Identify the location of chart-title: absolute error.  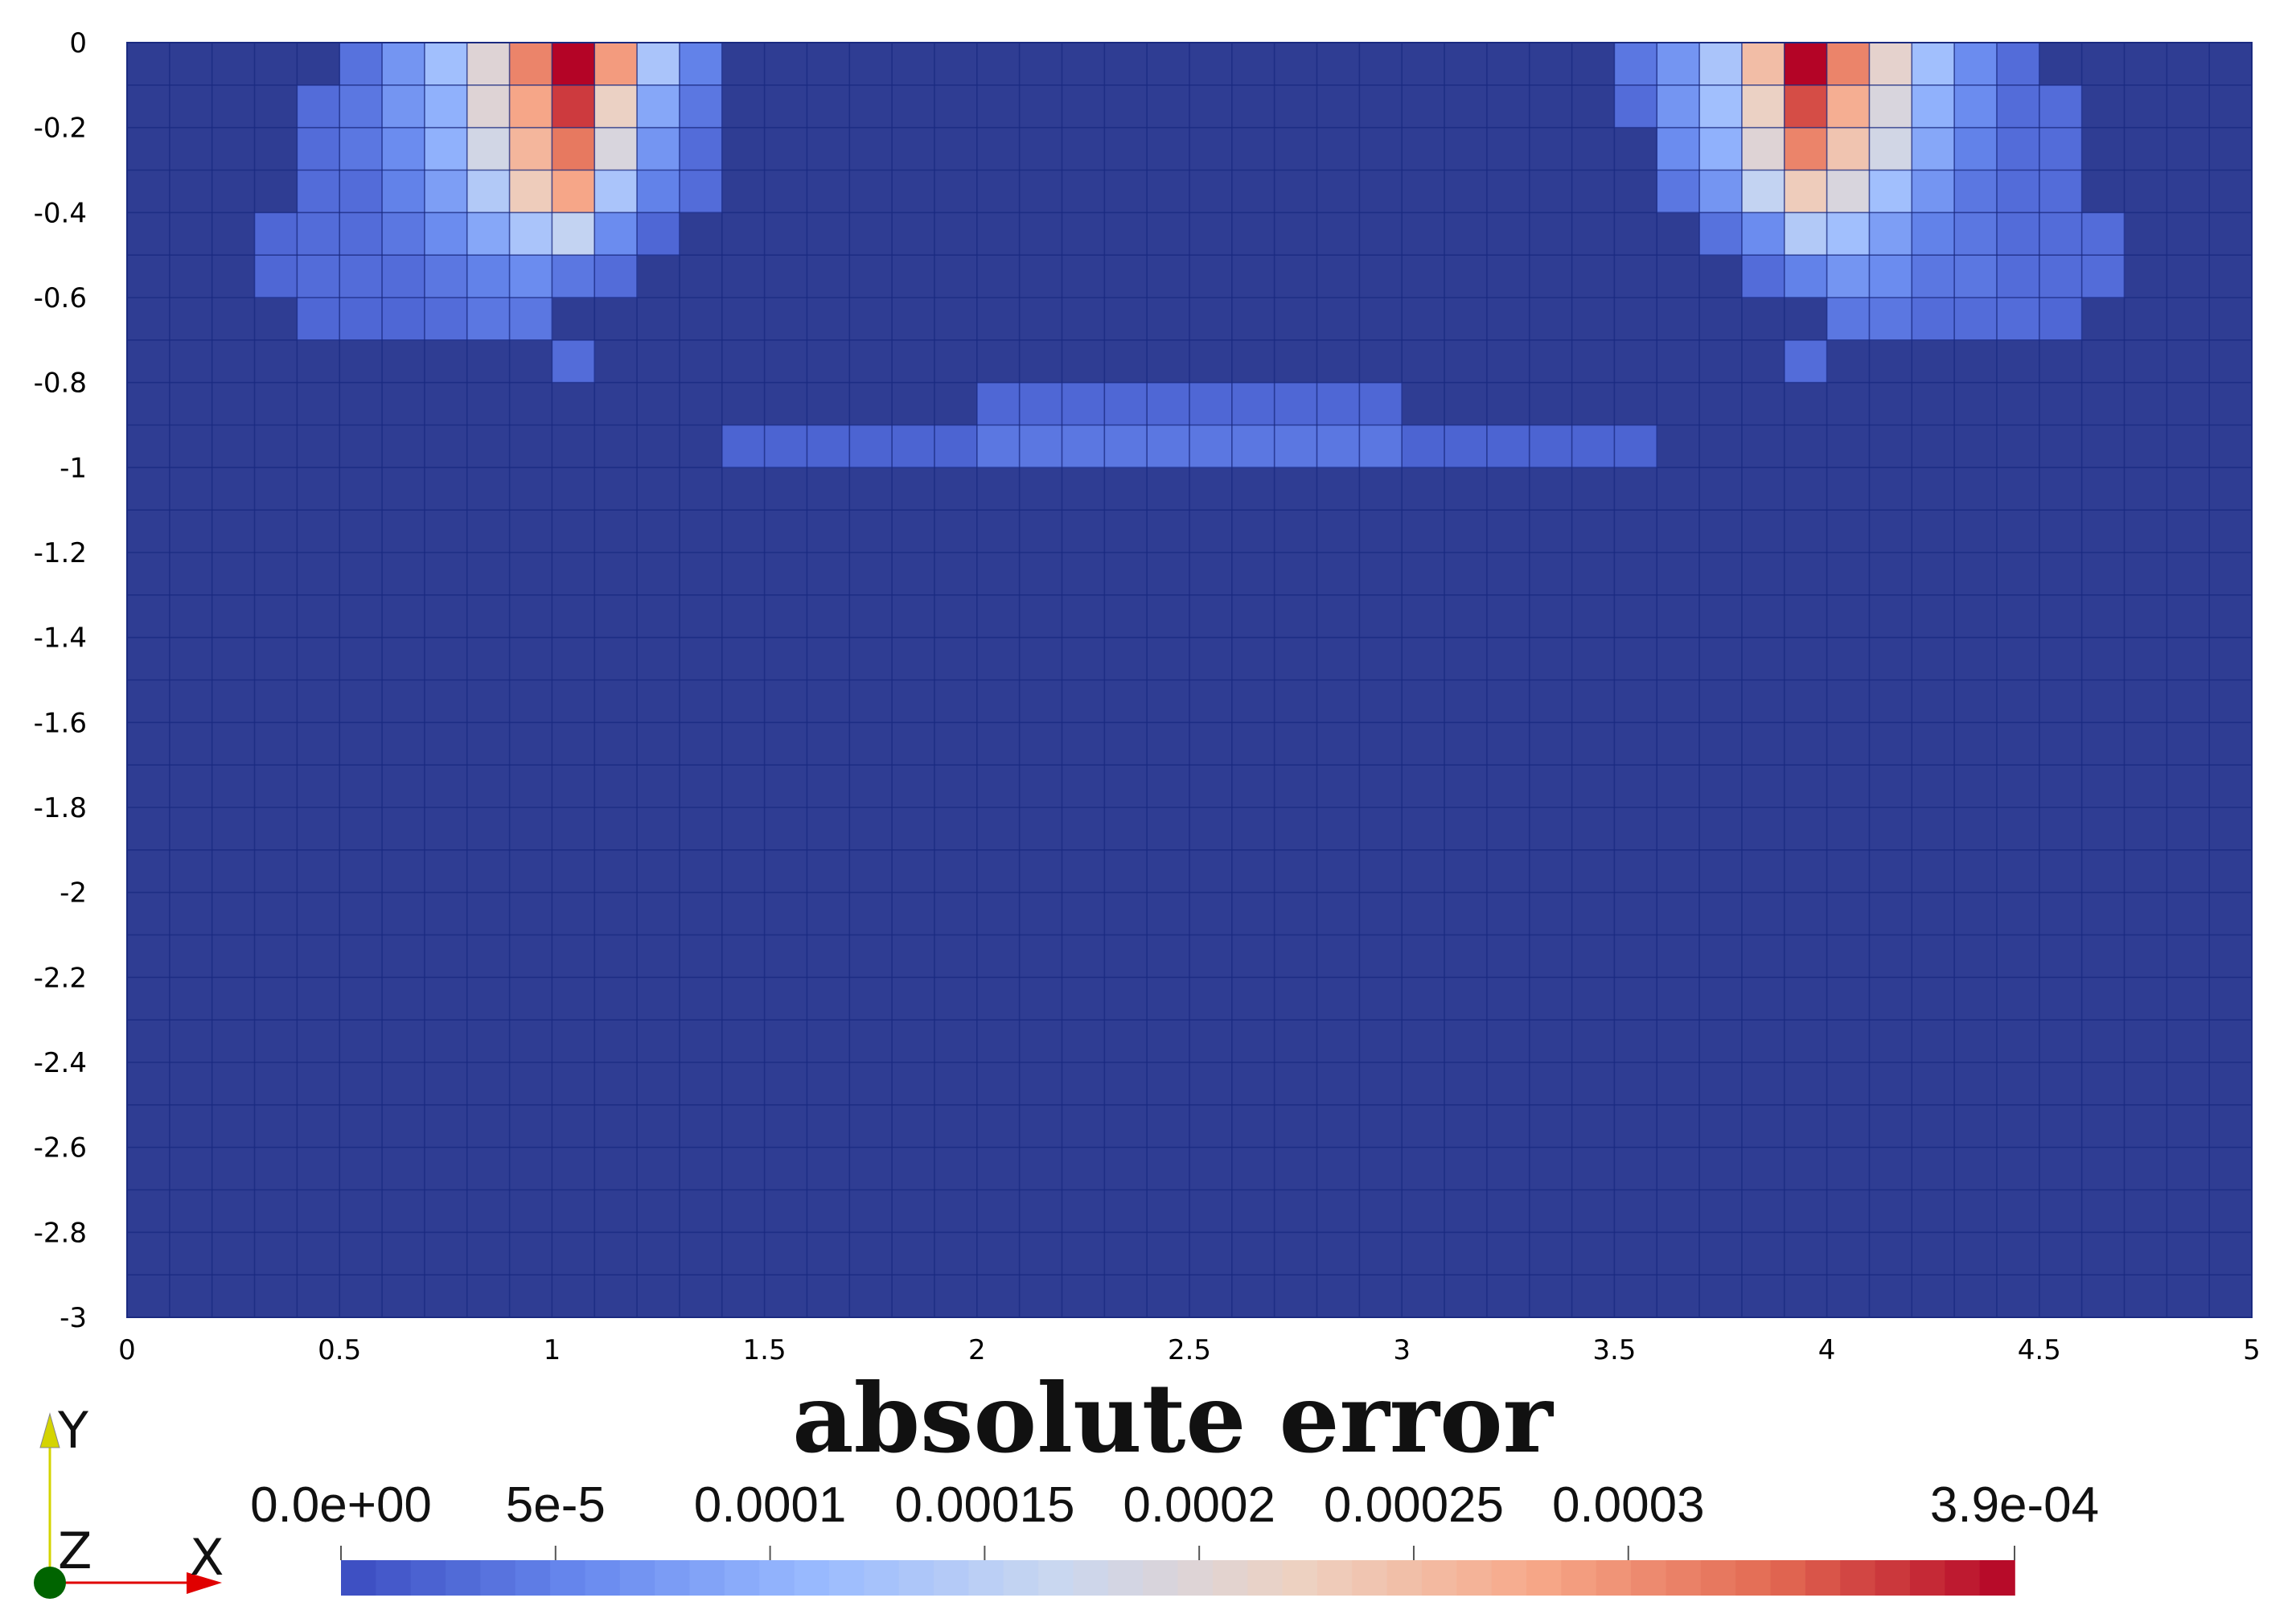
(1173, 1418).